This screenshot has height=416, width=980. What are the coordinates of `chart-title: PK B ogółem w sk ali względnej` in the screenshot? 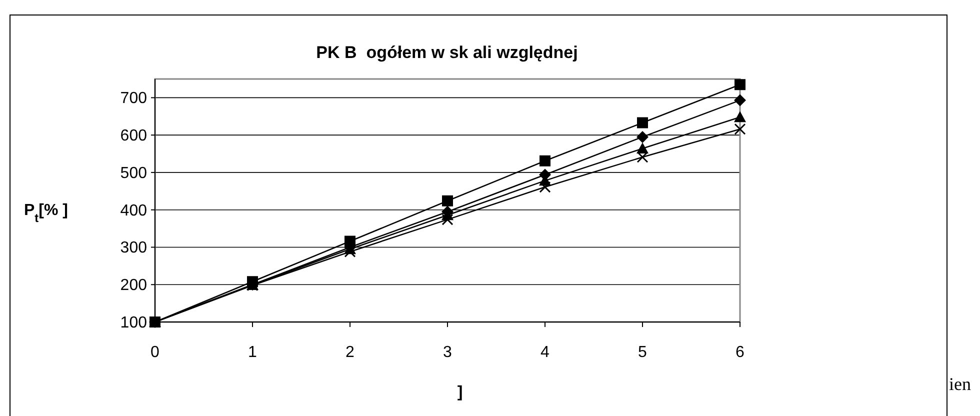 It's located at (447, 52).